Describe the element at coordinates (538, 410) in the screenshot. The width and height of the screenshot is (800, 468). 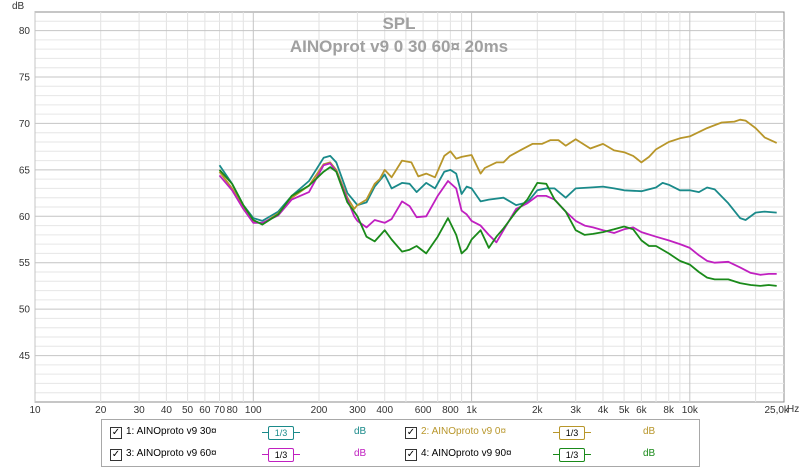
I see `x-tick-label: 2k` at that location.